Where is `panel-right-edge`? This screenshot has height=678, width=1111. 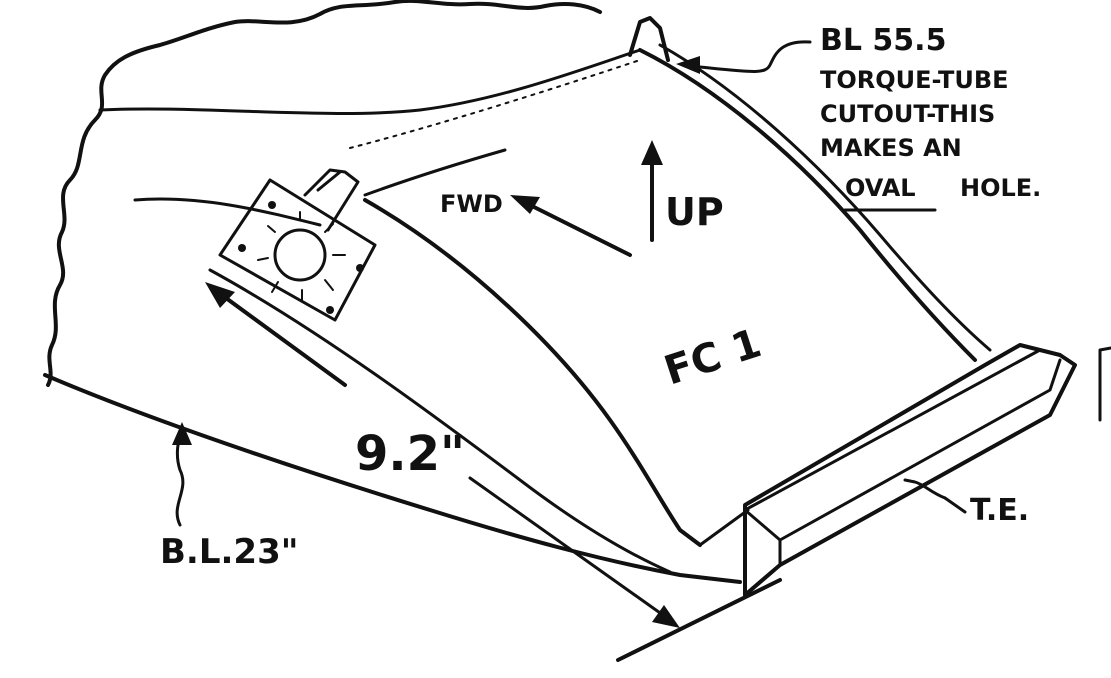
panel-right-edge is located at coordinates (807, 205).